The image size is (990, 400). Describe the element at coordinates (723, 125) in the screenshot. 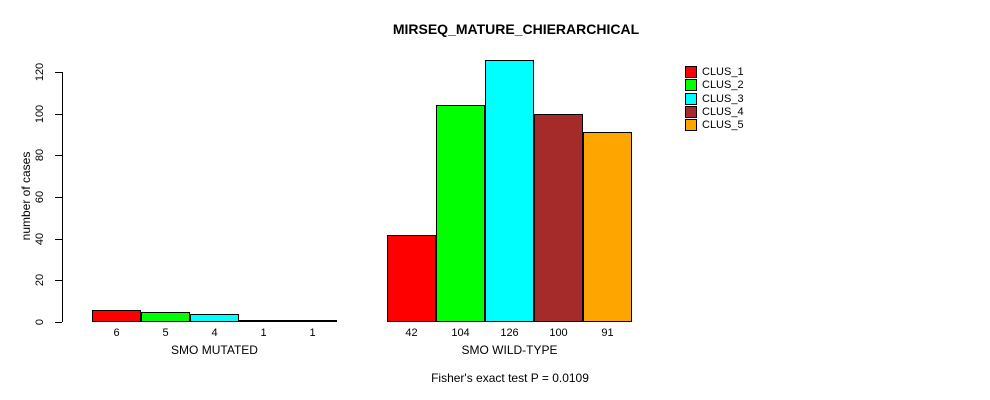

I see `legend-label-clus_5: CLUS_5` at that location.